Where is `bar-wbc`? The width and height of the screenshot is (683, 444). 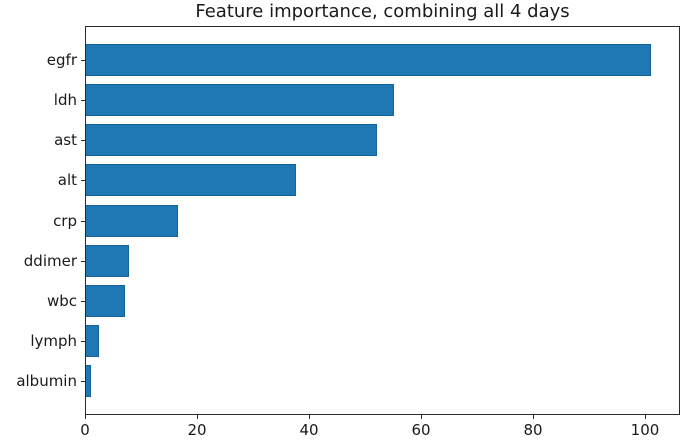 bar-wbc is located at coordinates (105, 301).